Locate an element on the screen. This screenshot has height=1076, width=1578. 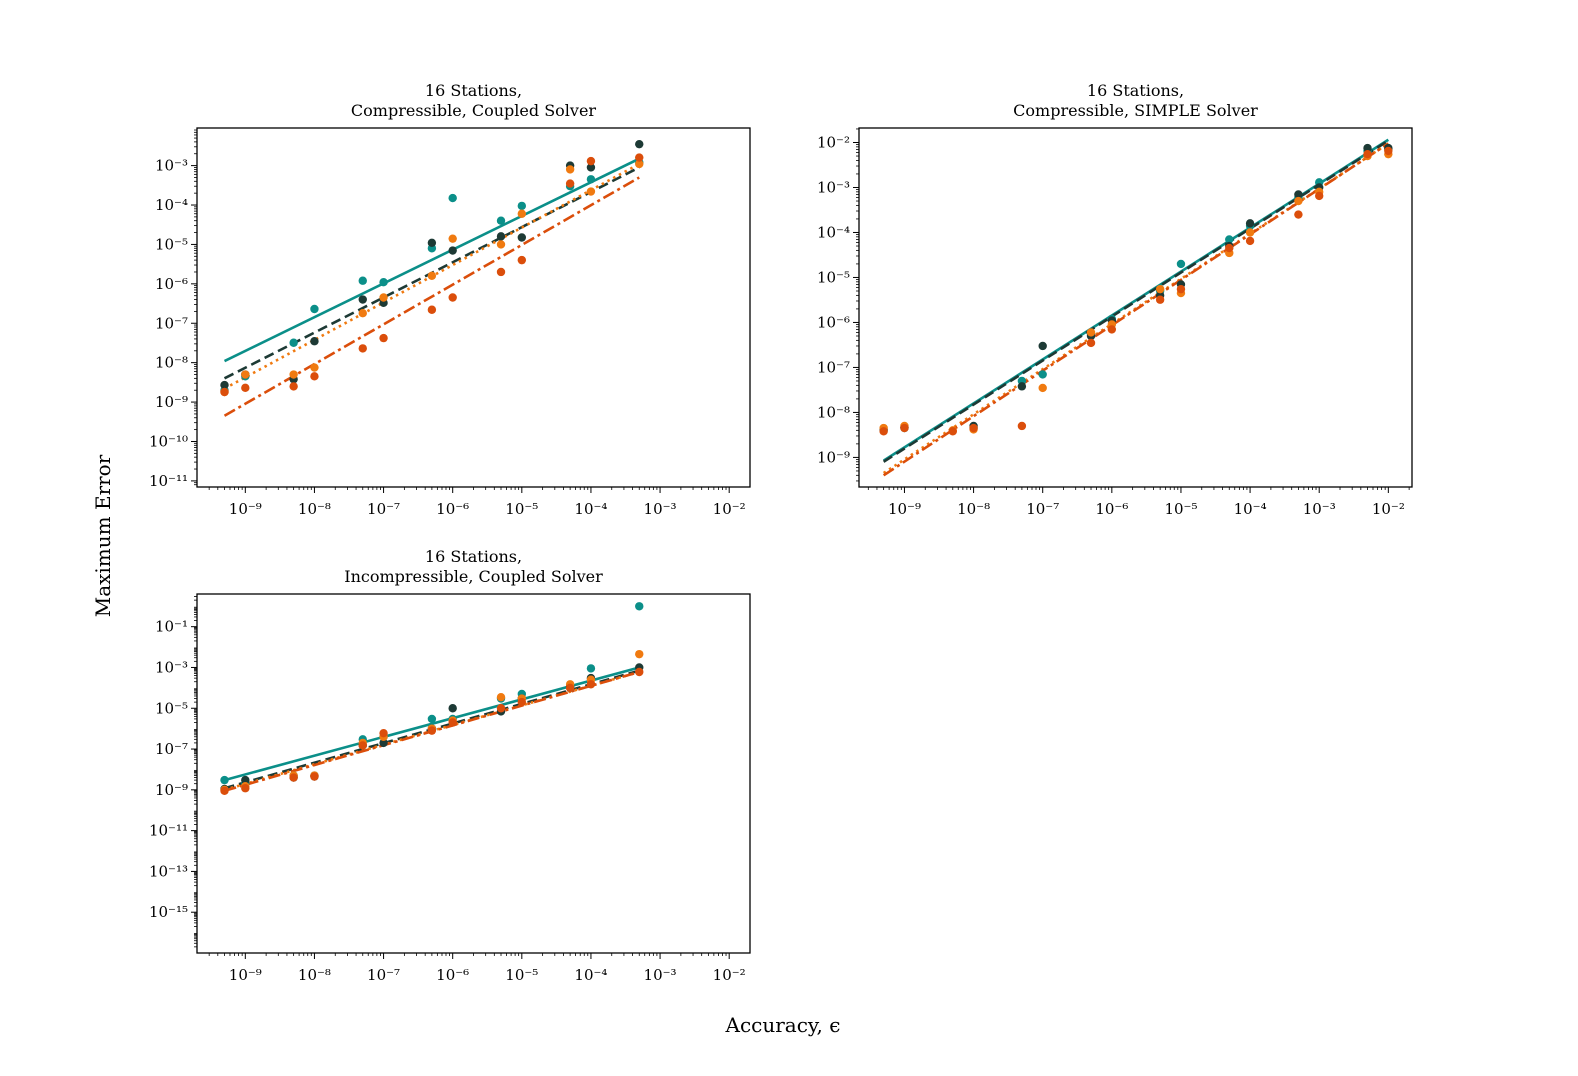
fit-line-dark is located at coordinates (1136, 301).